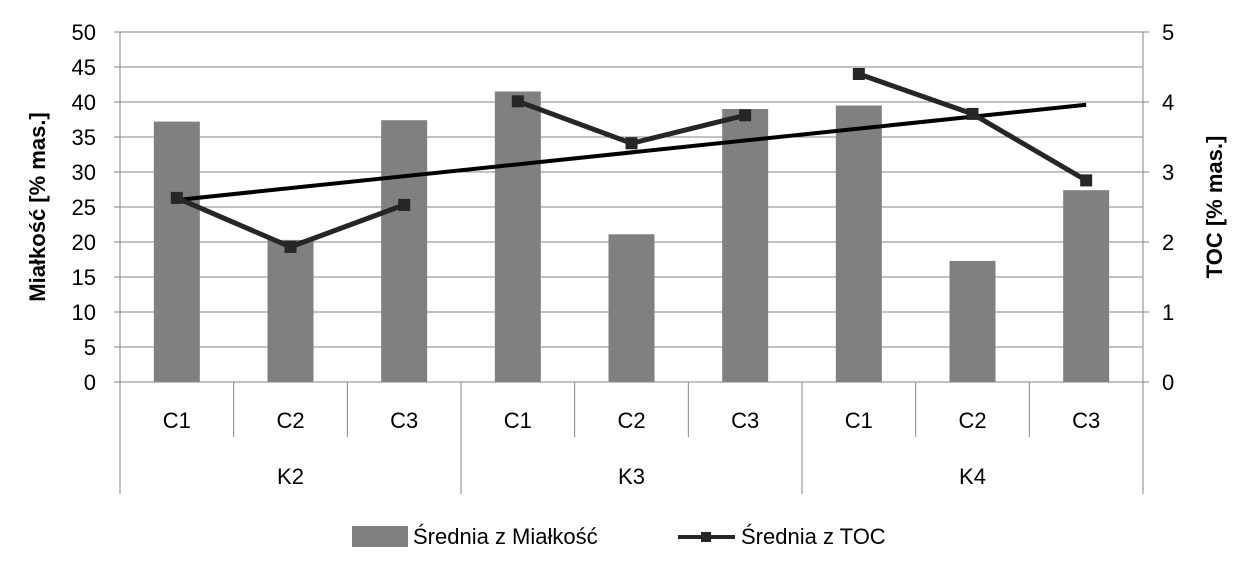  Describe the element at coordinates (84, 172) in the screenshot. I see `y-tick-label: 30` at that location.